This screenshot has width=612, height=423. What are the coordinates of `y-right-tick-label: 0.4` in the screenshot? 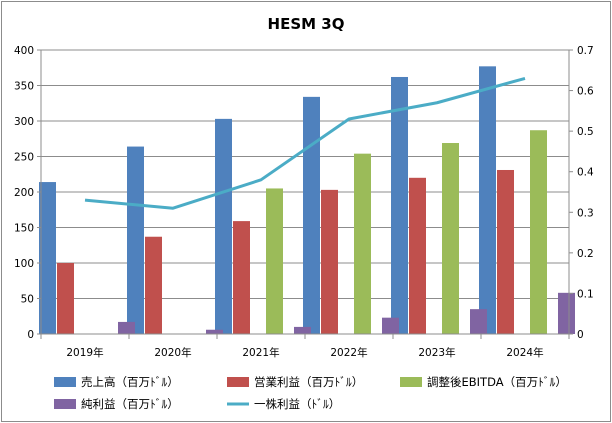 It's located at (585, 173).